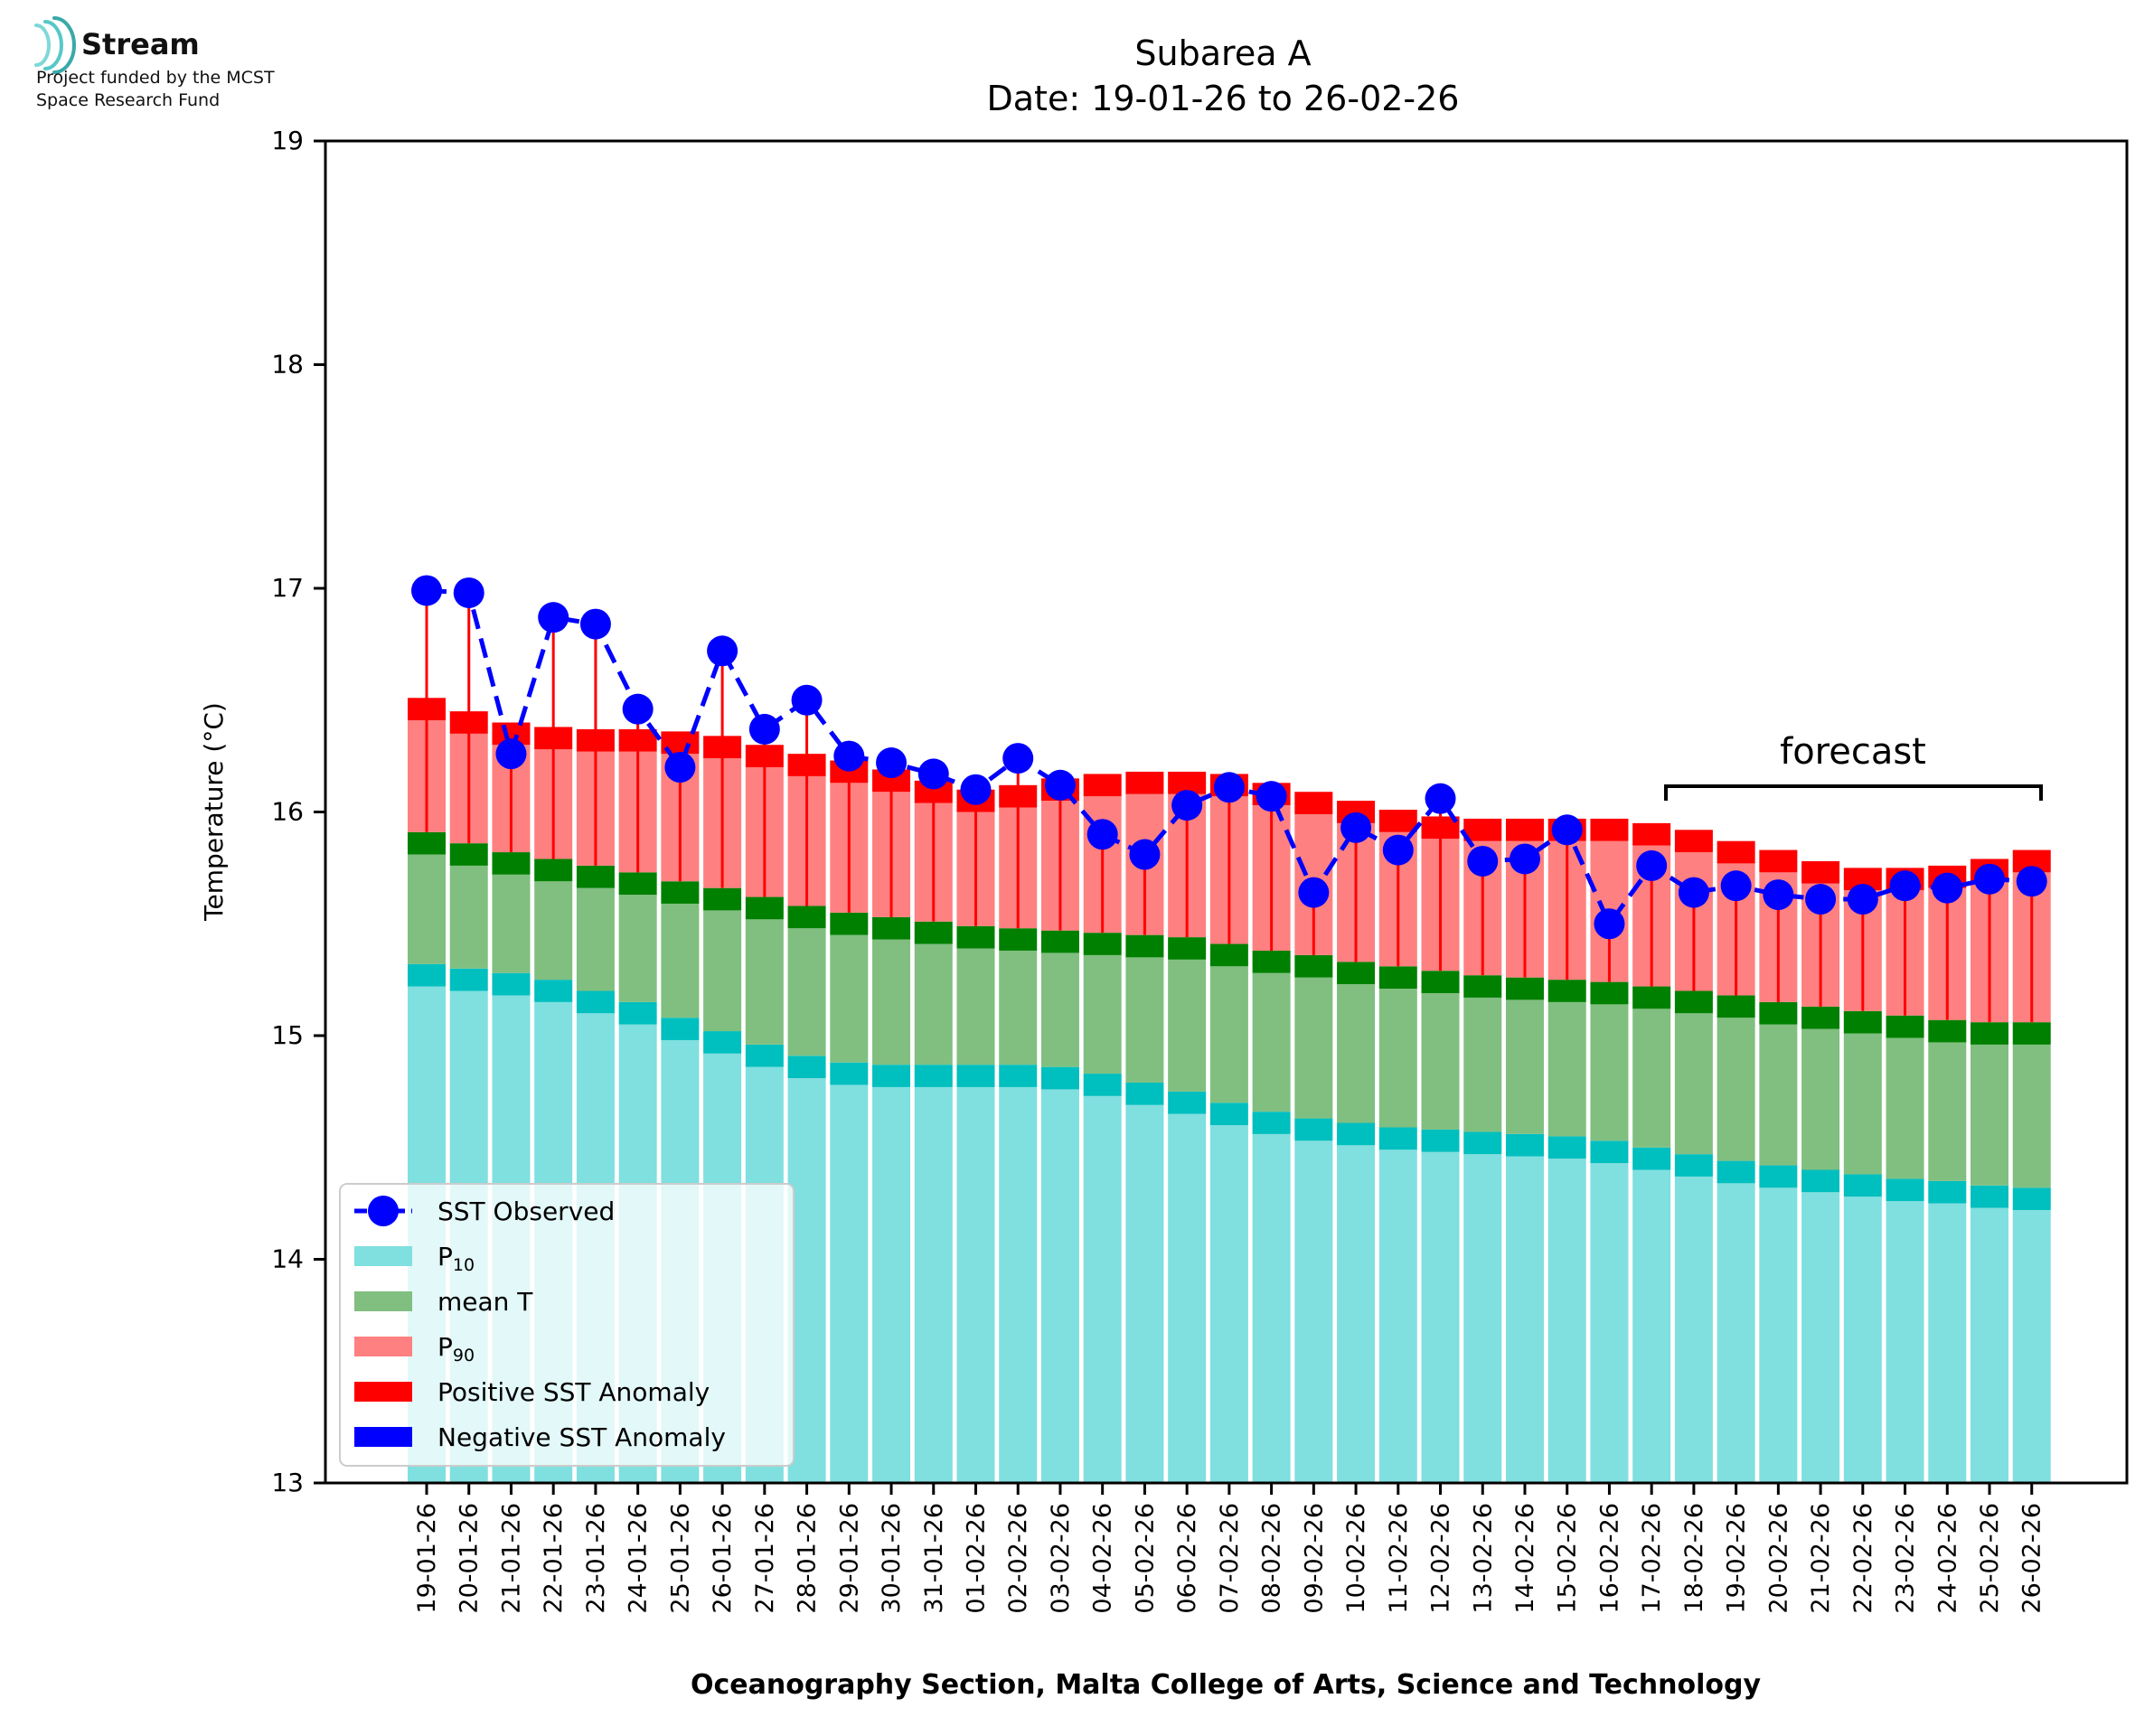 The height and width of the screenshot is (1736, 2154). I want to click on forecast-label: forecast, so click(1853, 752).